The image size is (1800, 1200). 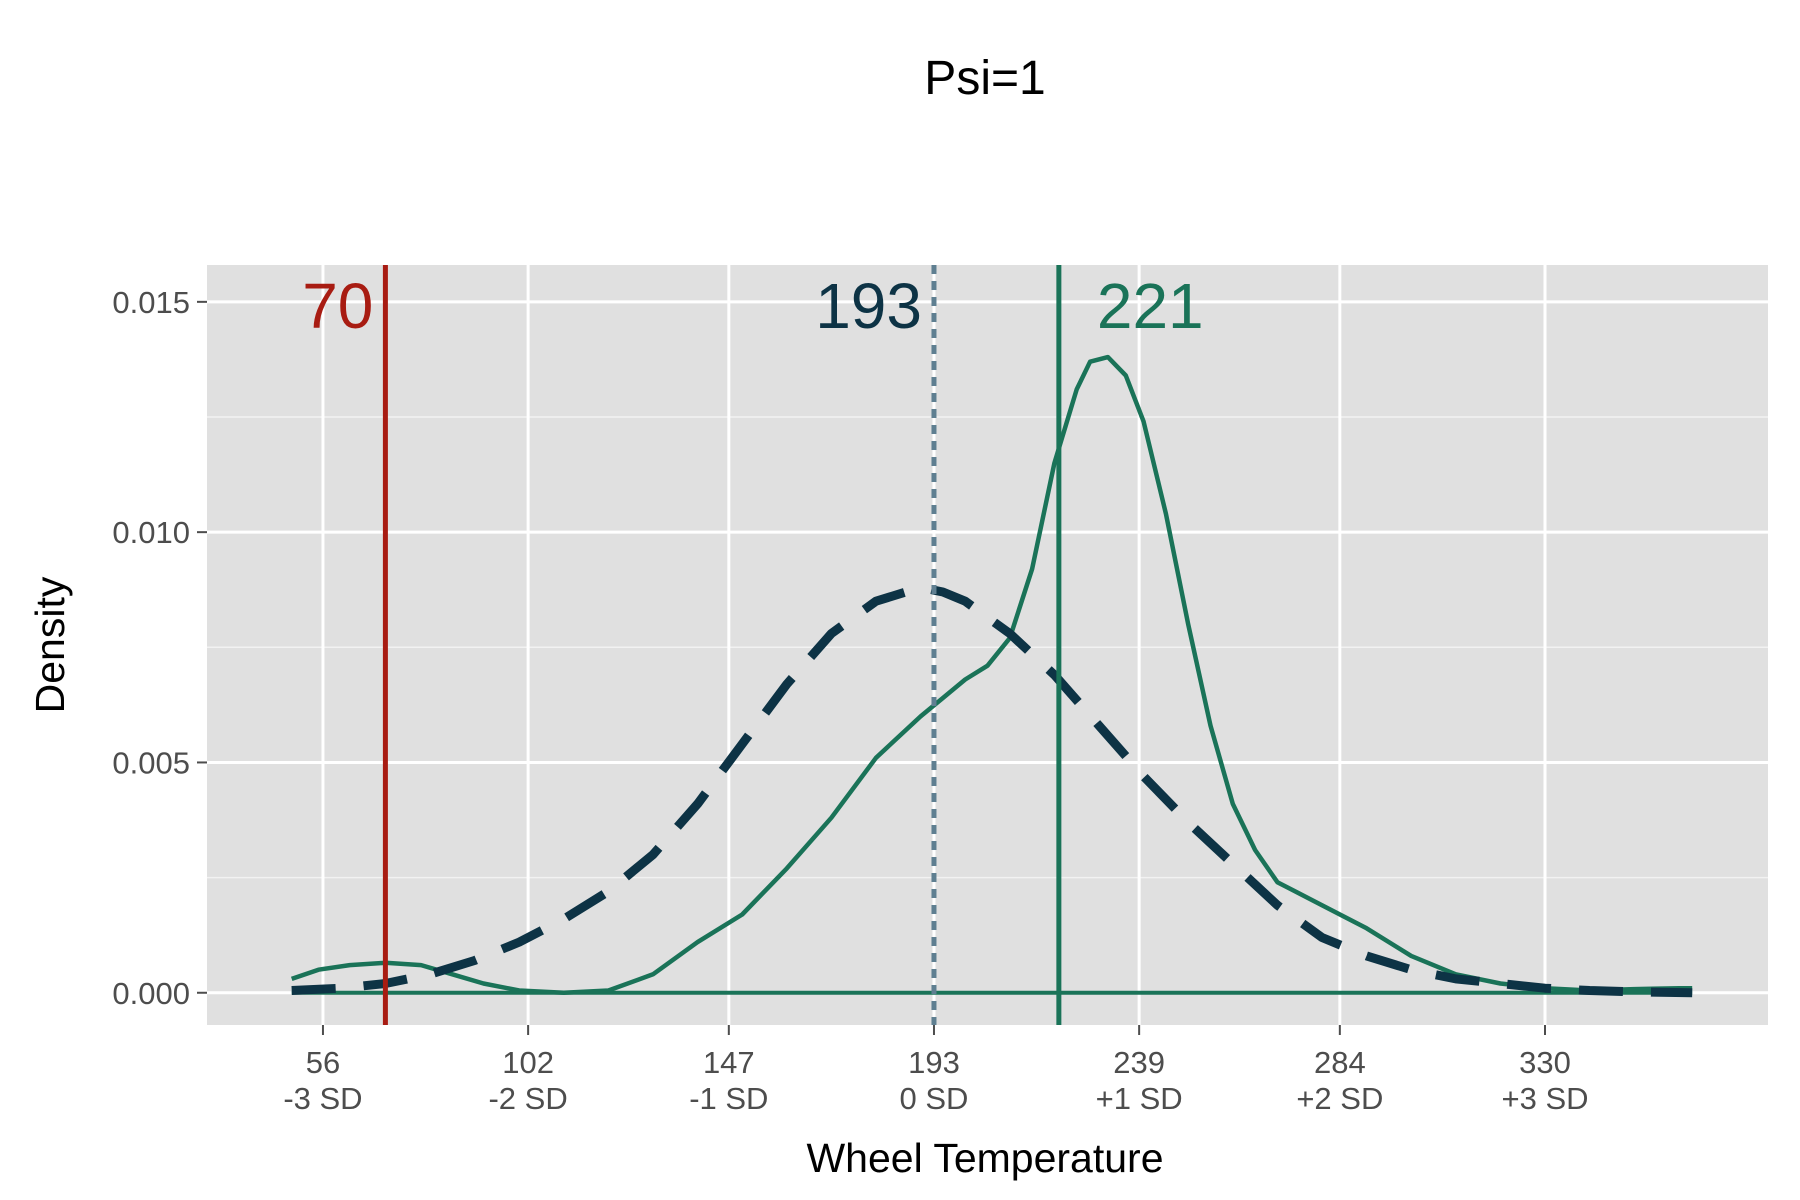 What do you see at coordinates (984, 1158) in the screenshot?
I see `x-axis-title: Wheel Temperature` at bounding box center [984, 1158].